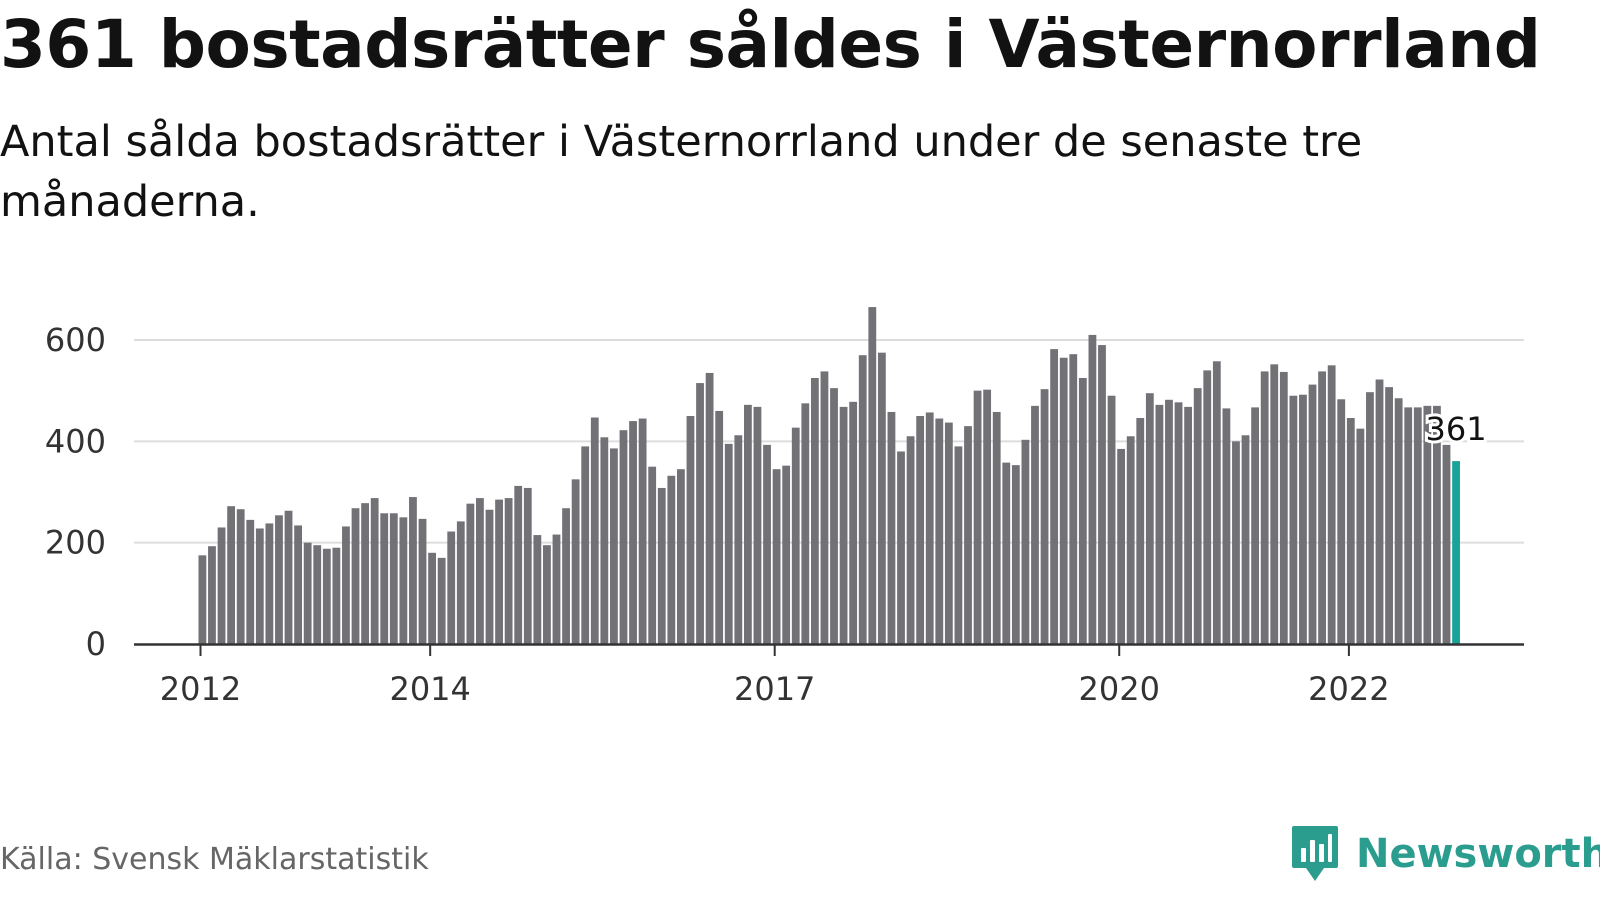  What do you see at coordinates (1478, 854) in the screenshot?
I see `logo-text: Newsworthy` at bounding box center [1478, 854].